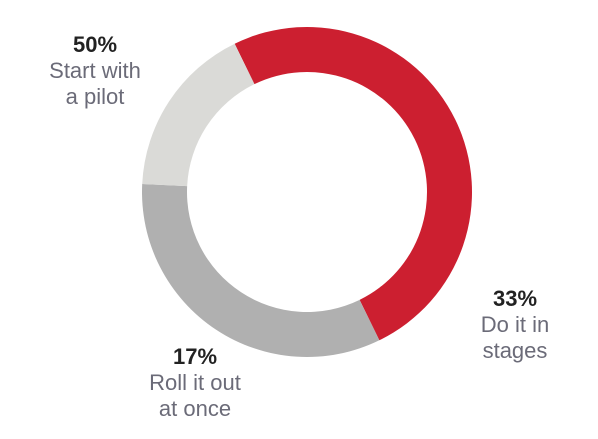 The width and height of the screenshot is (598, 439). What do you see at coordinates (195, 356) in the screenshot?
I see `slice-value-label: 17%` at bounding box center [195, 356].